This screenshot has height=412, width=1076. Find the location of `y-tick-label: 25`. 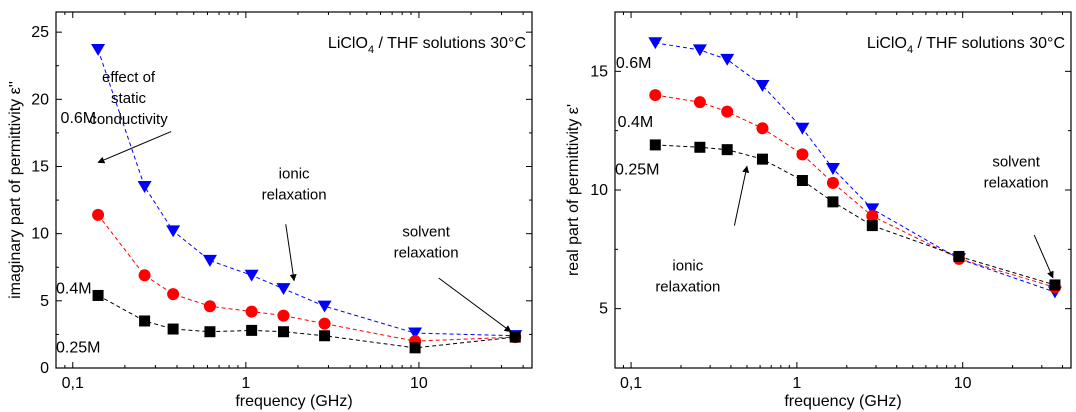

y-tick-label: 25 is located at coordinates (40, 32).